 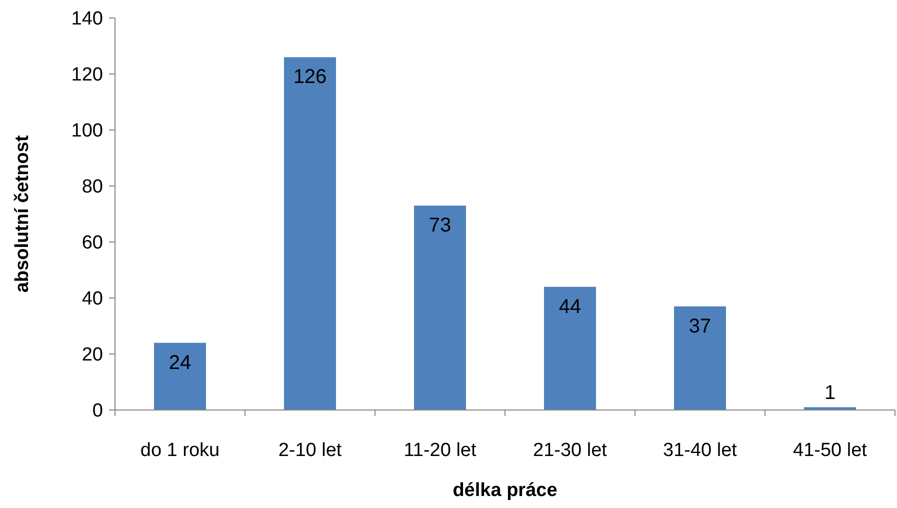 What do you see at coordinates (92, 355) in the screenshot?
I see `y-tick-label: 20` at bounding box center [92, 355].